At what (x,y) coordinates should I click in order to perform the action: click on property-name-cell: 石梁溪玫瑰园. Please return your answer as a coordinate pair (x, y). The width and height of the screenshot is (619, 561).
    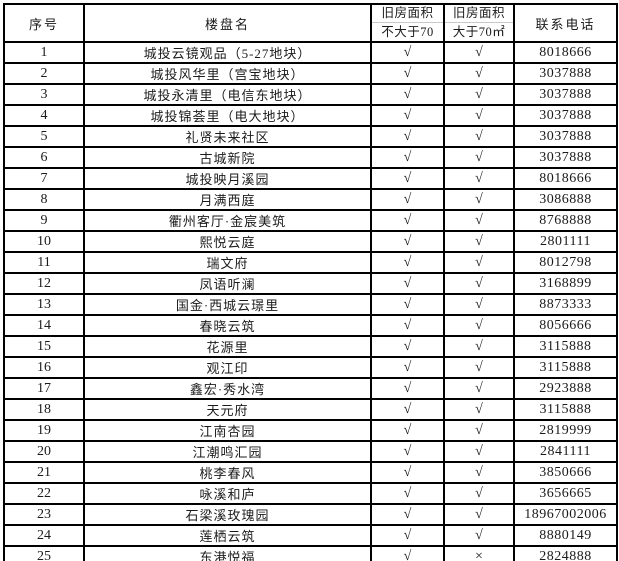
    Looking at the image, I should click on (227, 514).